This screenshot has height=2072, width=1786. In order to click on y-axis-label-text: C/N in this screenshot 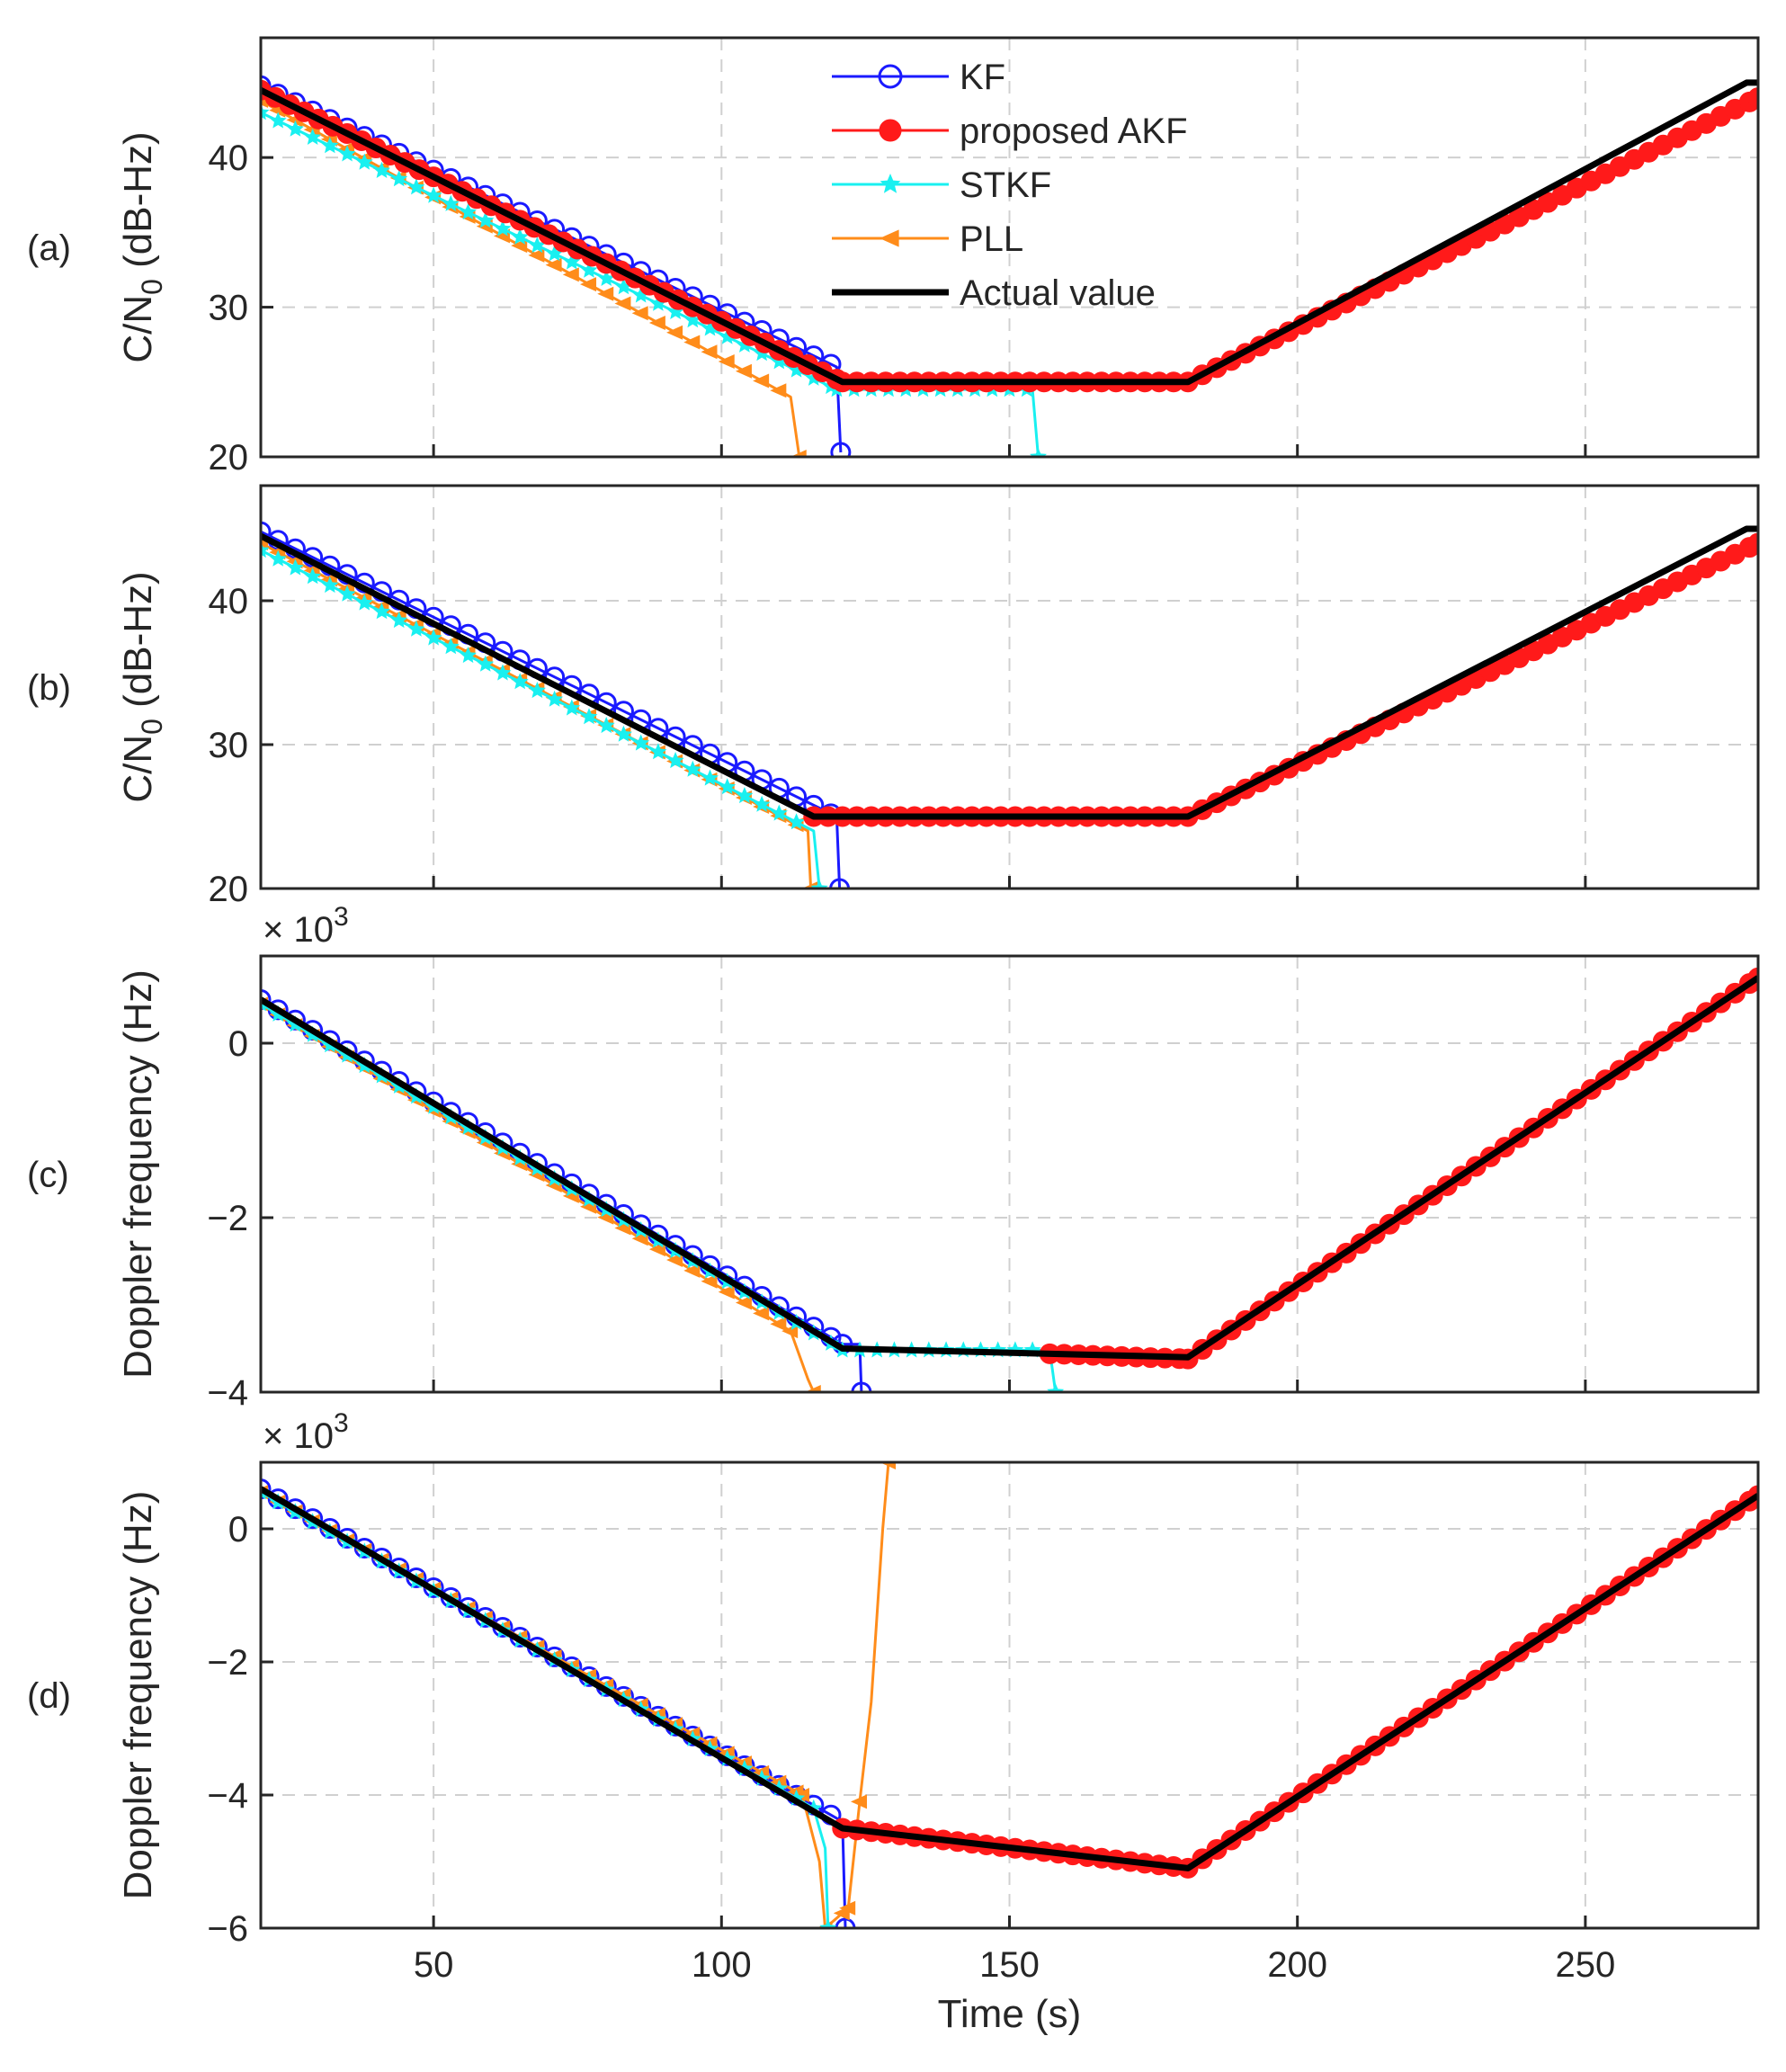, I will do `click(138, 769)`.